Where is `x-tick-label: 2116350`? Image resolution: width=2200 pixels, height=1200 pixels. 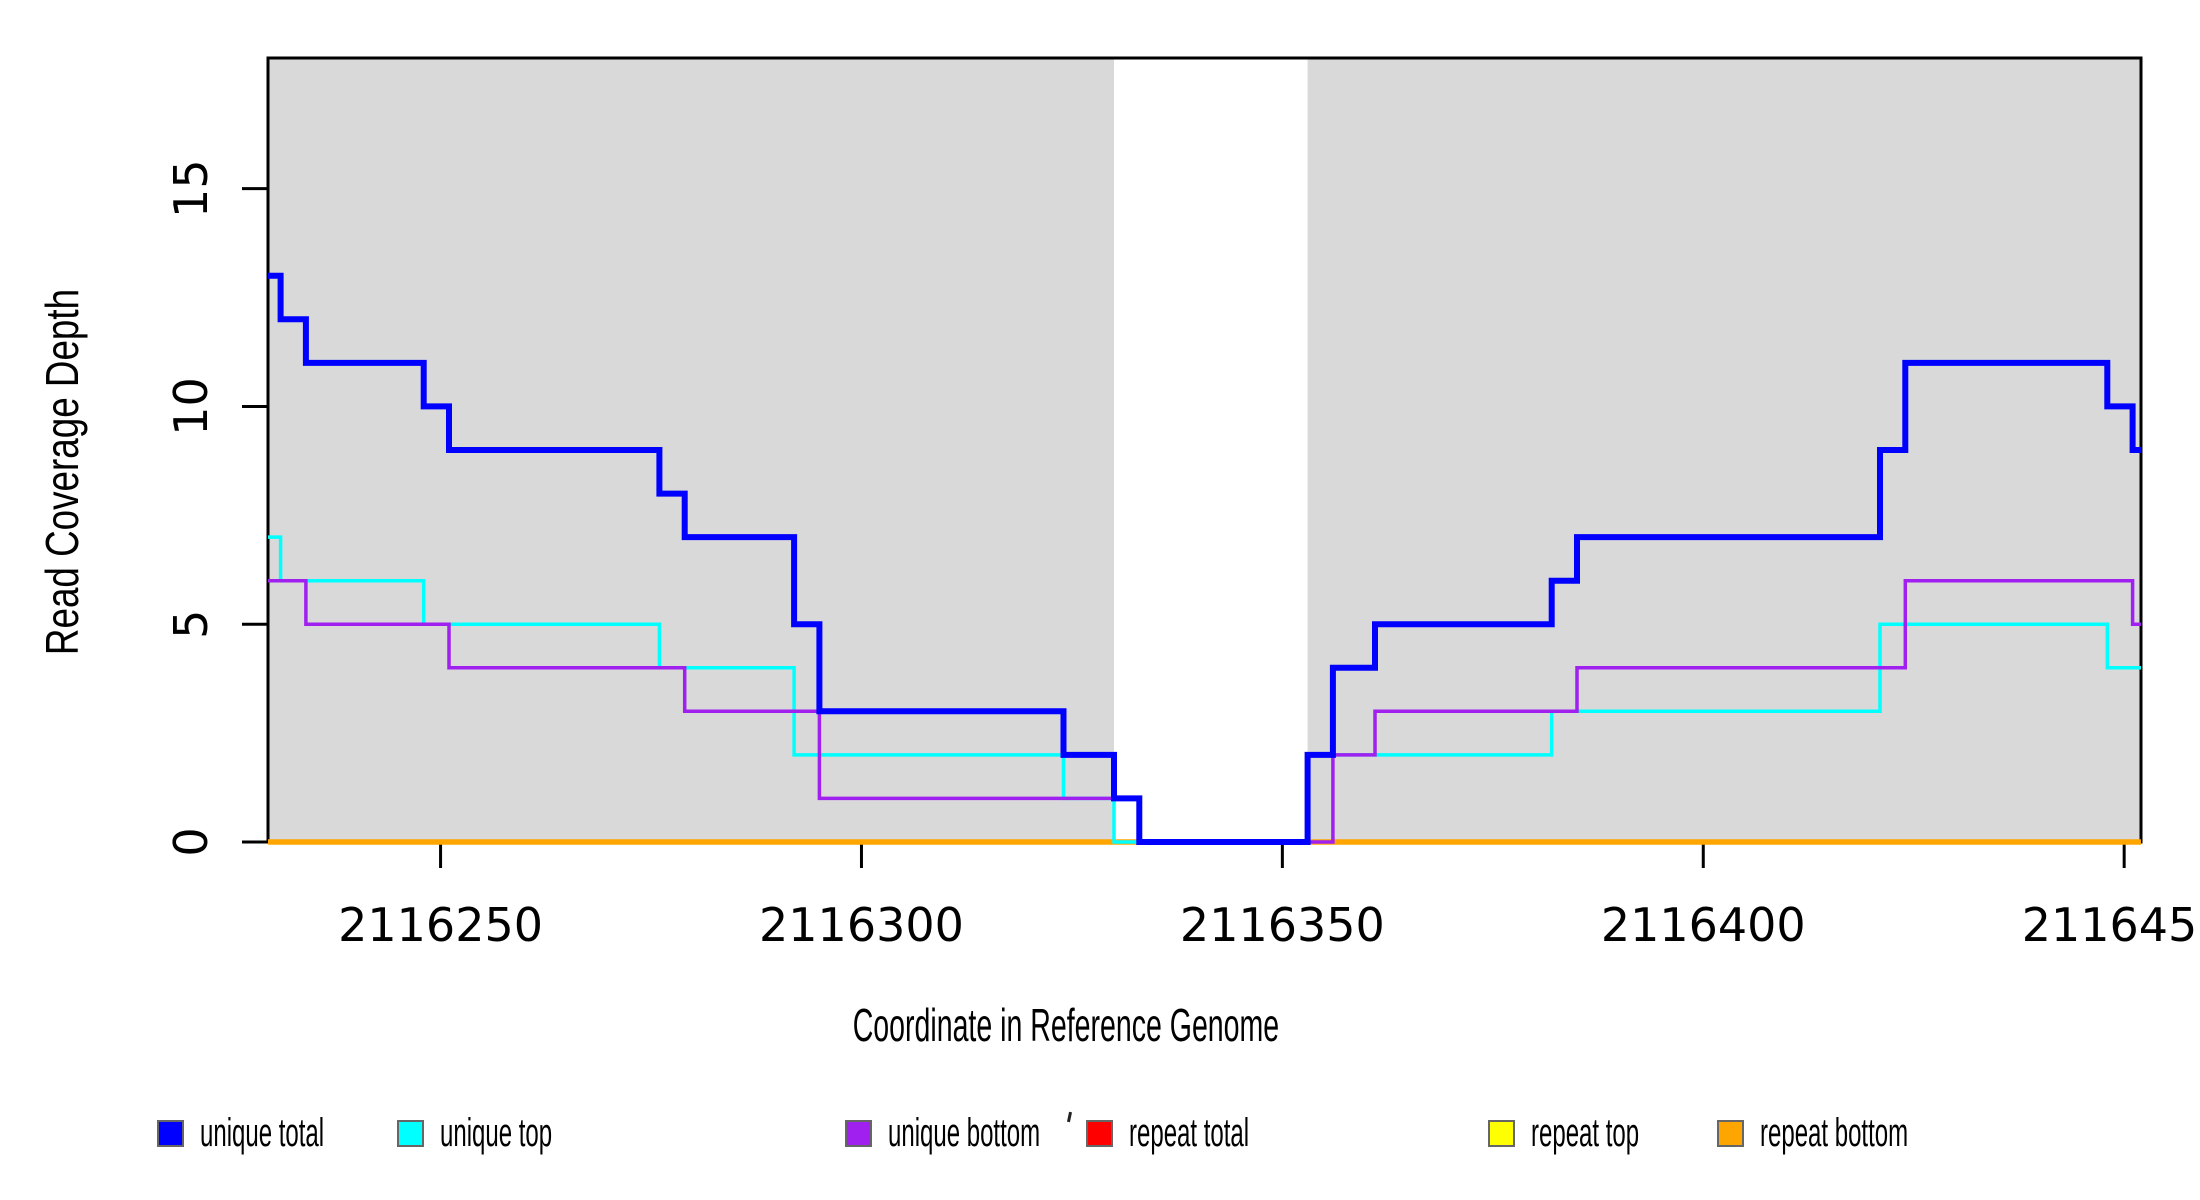
x-tick-label: 2116350 is located at coordinates (1282, 925).